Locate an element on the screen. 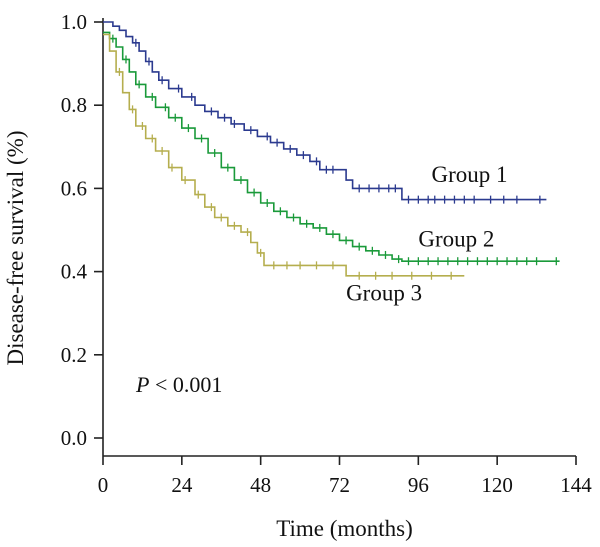 The width and height of the screenshot is (600, 547). series-label-group-3: Group 3 is located at coordinates (384, 293).